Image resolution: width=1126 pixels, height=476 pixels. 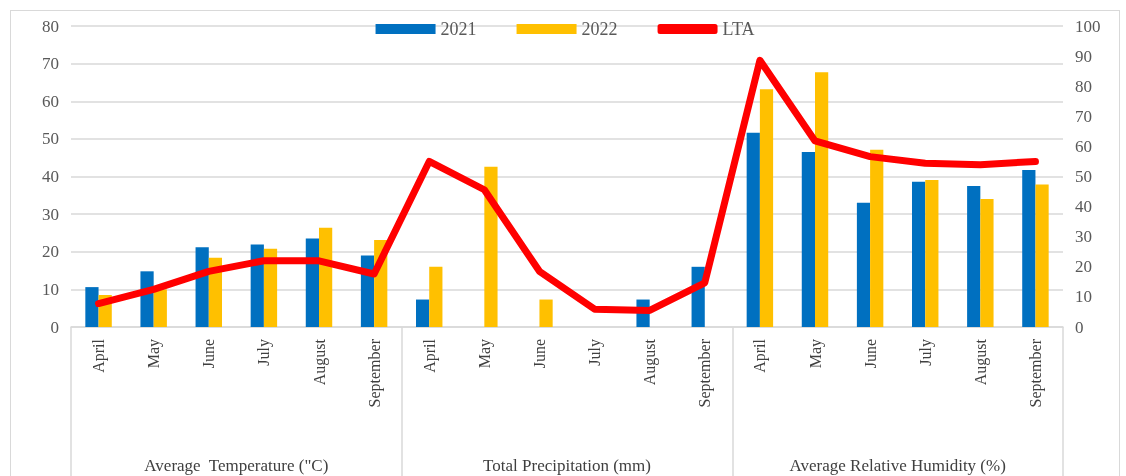 What do you see at coordinates (1083, 86) in the screenshot?
I see `y2-tick-label: 80` at bounding box center [1083, 86].